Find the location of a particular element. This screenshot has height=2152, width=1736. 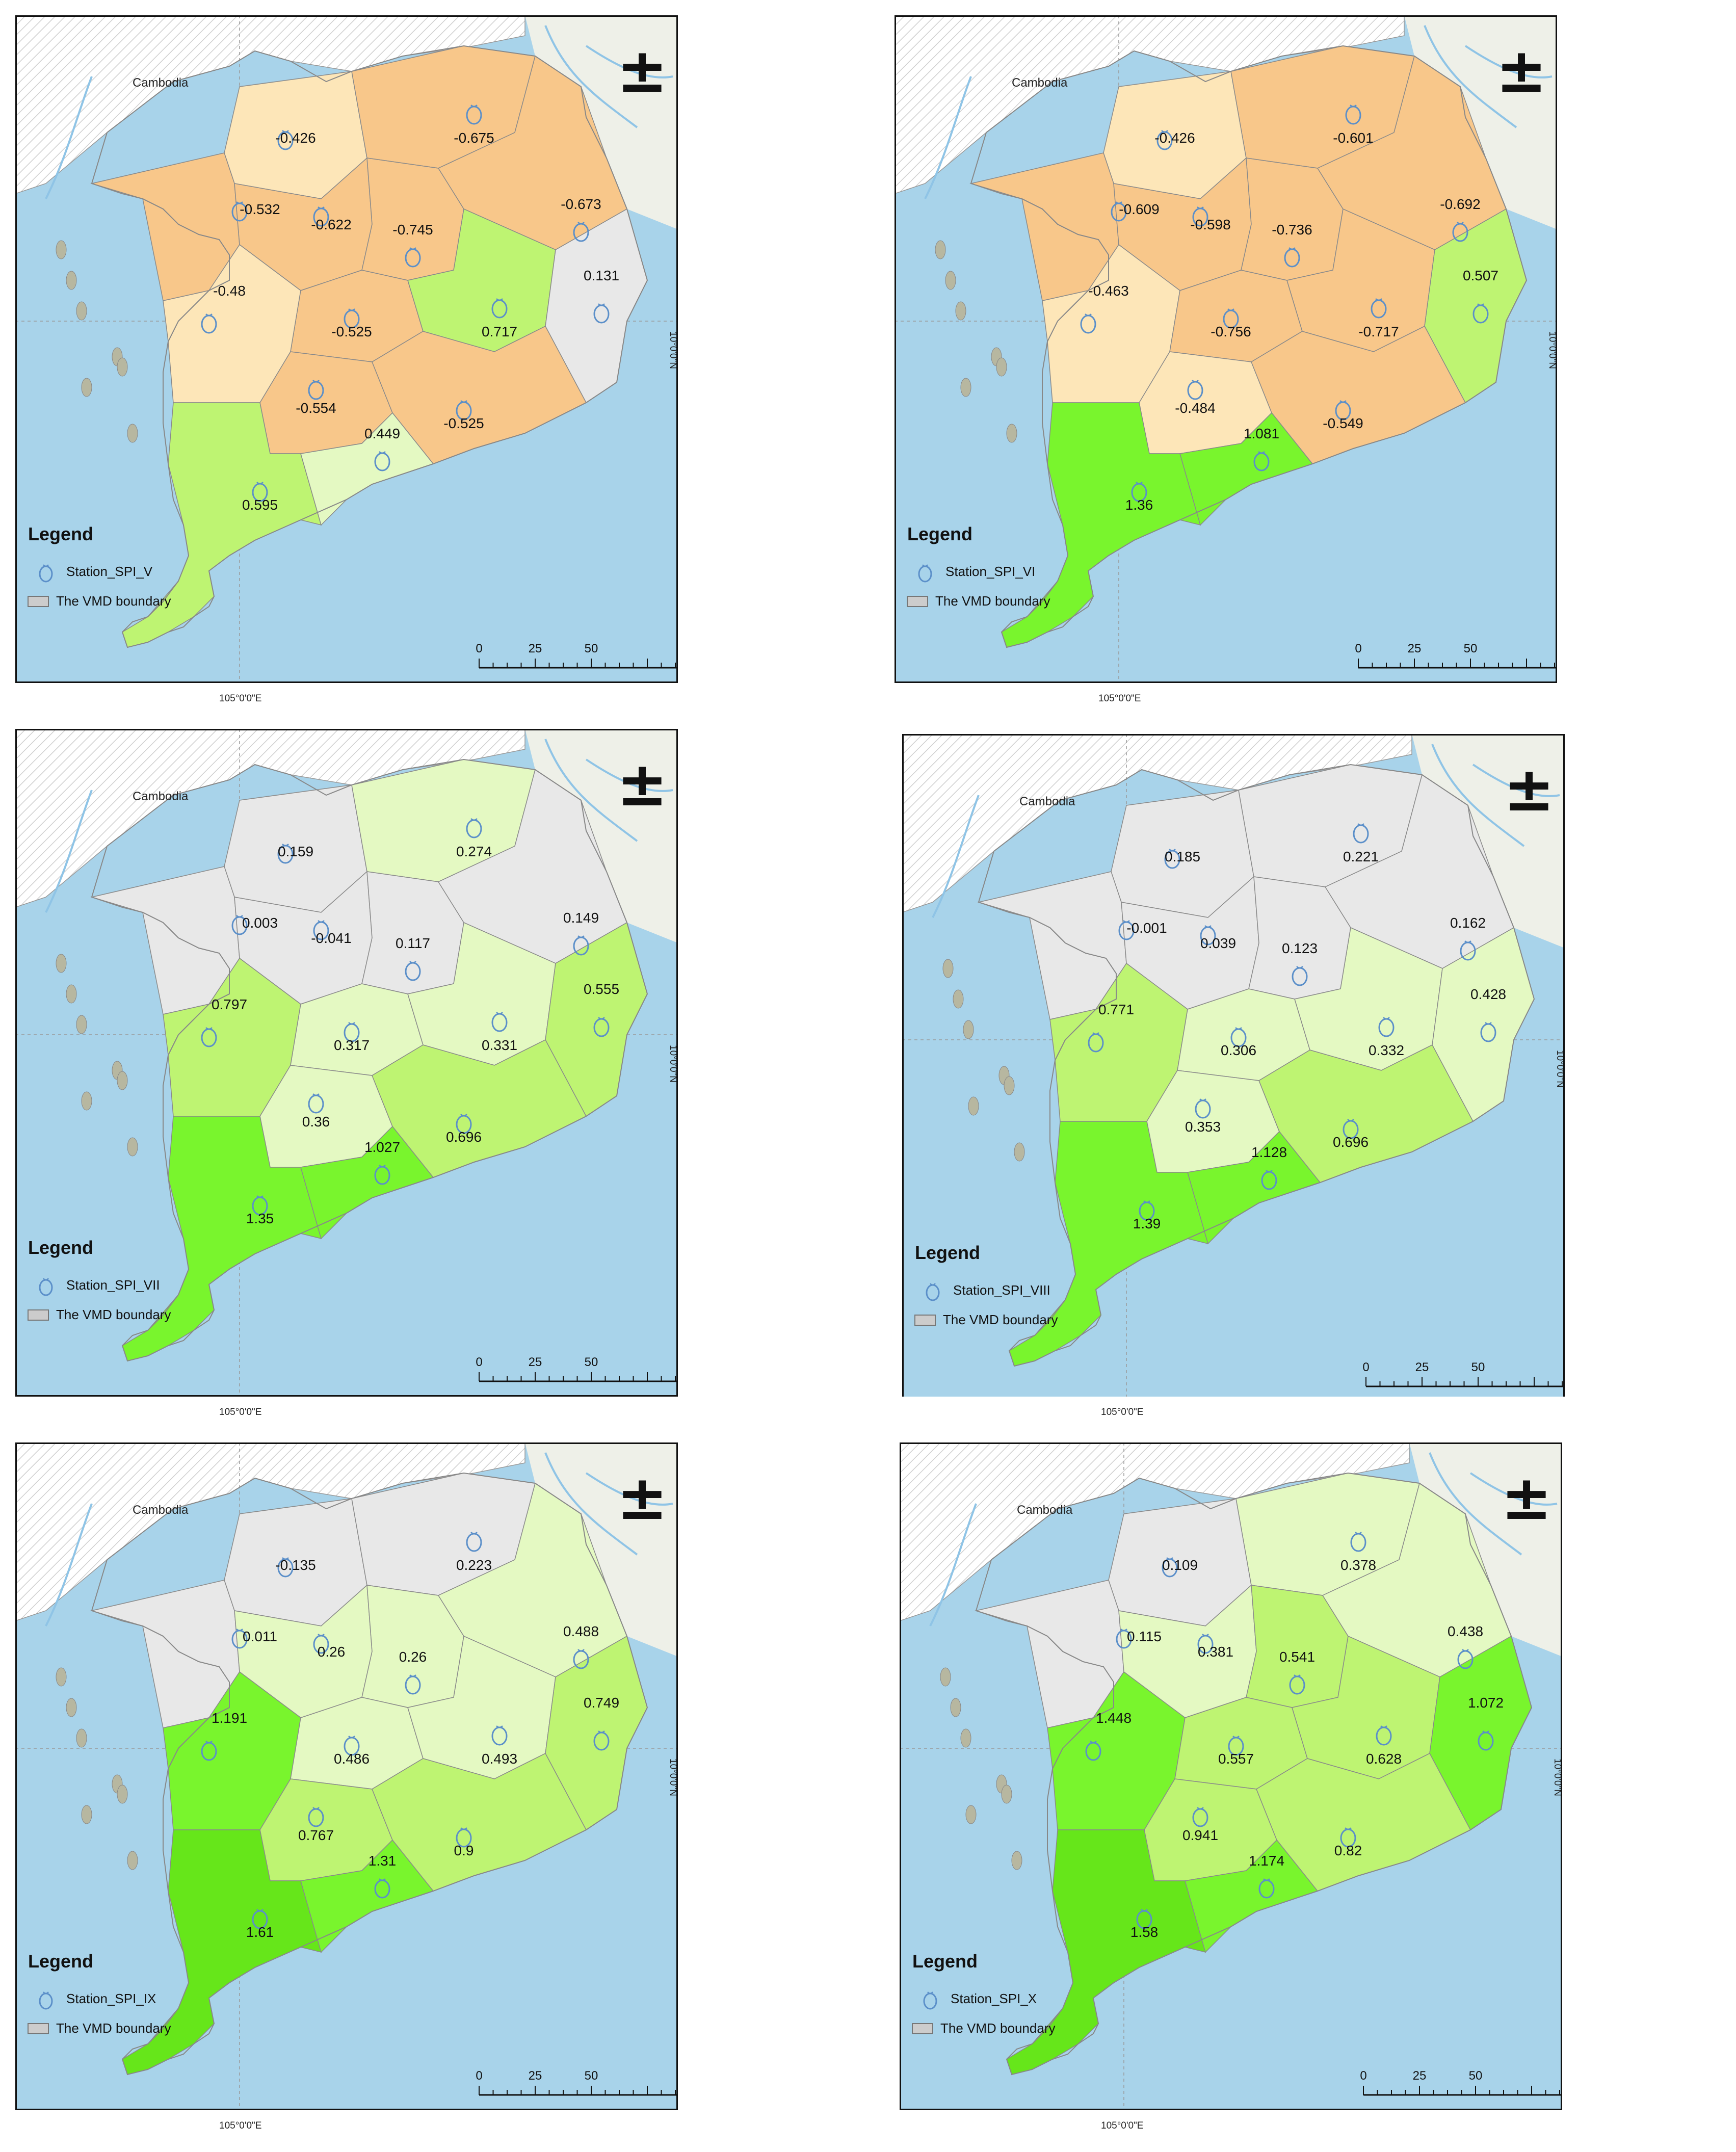

legend-station-label: Station_SPI_IX is located at coordinates (111, 1998).